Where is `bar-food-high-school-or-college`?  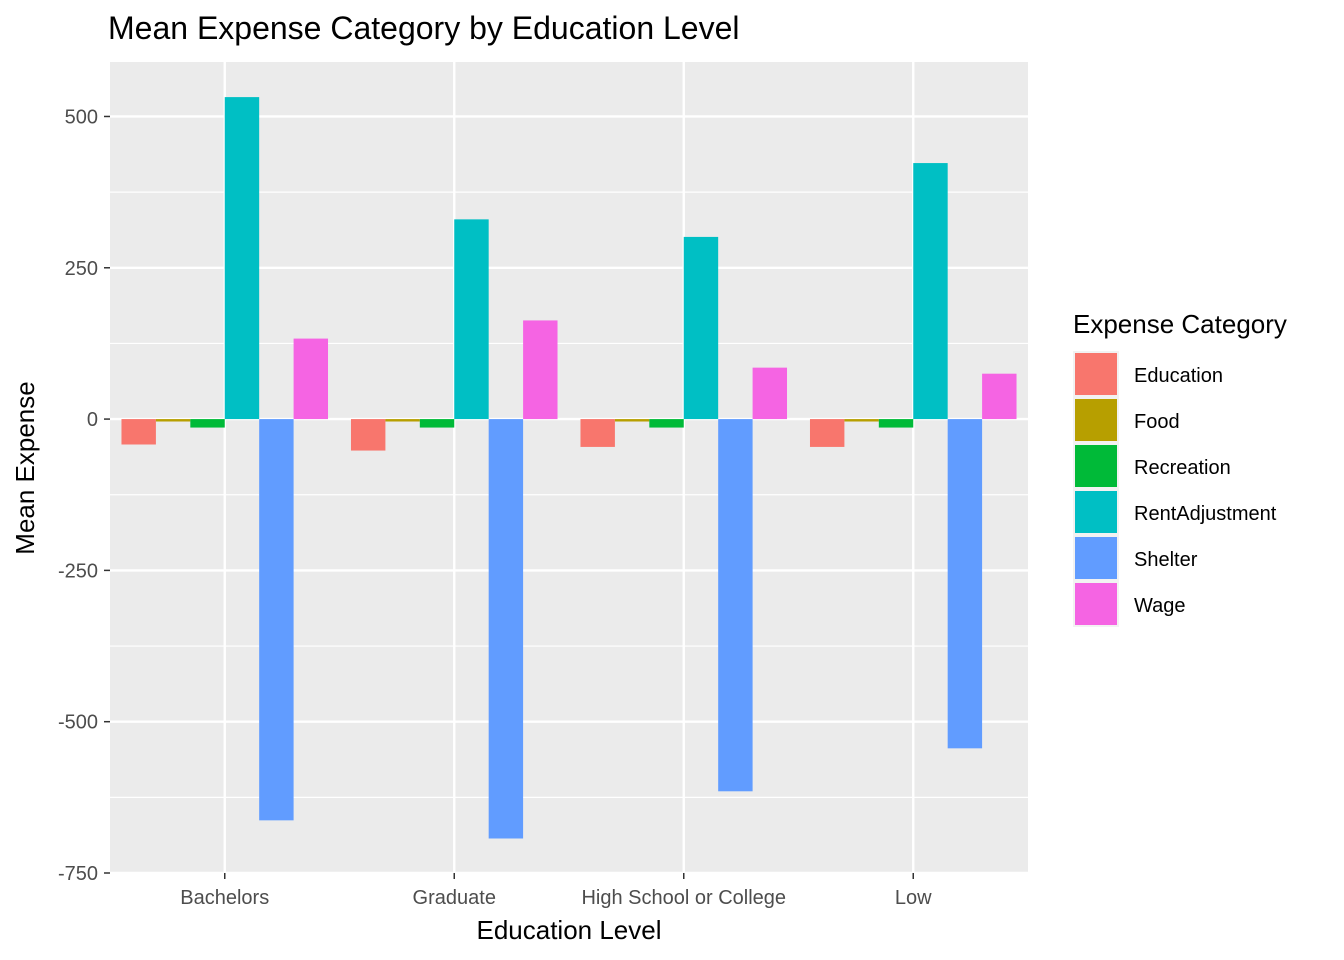
bar-food-high-school-or-college is located at coordinates (632, 420).